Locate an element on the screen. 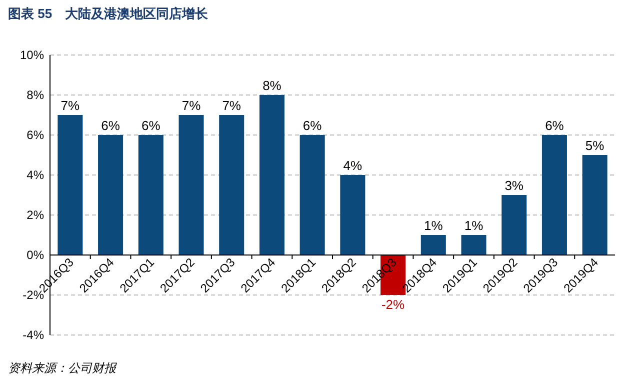 This screenshot has width=640, height=382. data-label: 4% is located at coordinates (353, 165).